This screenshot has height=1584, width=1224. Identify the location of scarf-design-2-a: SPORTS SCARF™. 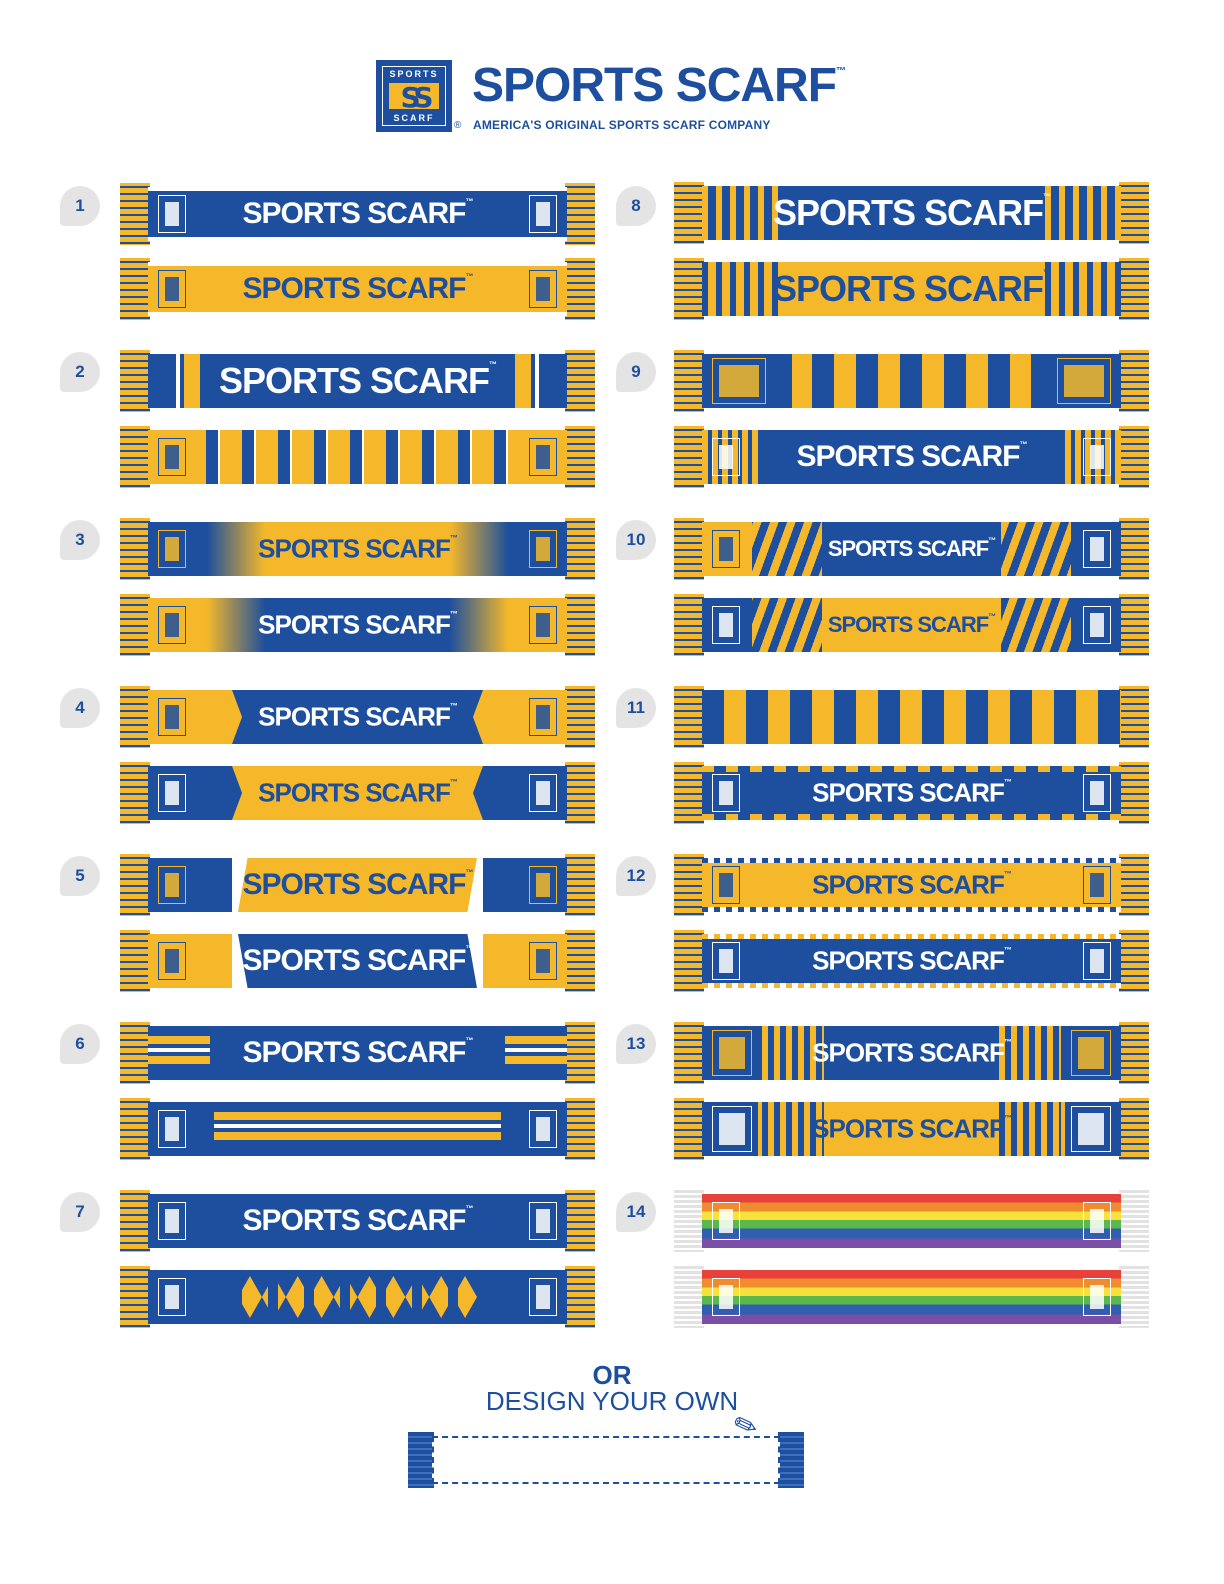
(357, 381).